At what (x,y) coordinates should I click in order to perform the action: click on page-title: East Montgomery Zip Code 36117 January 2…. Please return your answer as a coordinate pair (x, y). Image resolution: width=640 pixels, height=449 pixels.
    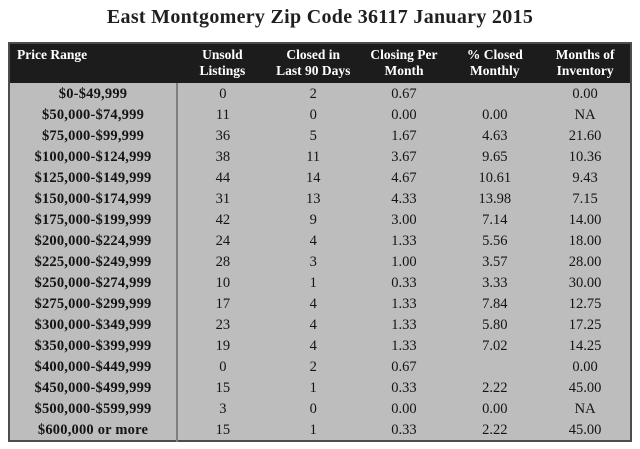
    Looking at the image, I should click on (320, 17).